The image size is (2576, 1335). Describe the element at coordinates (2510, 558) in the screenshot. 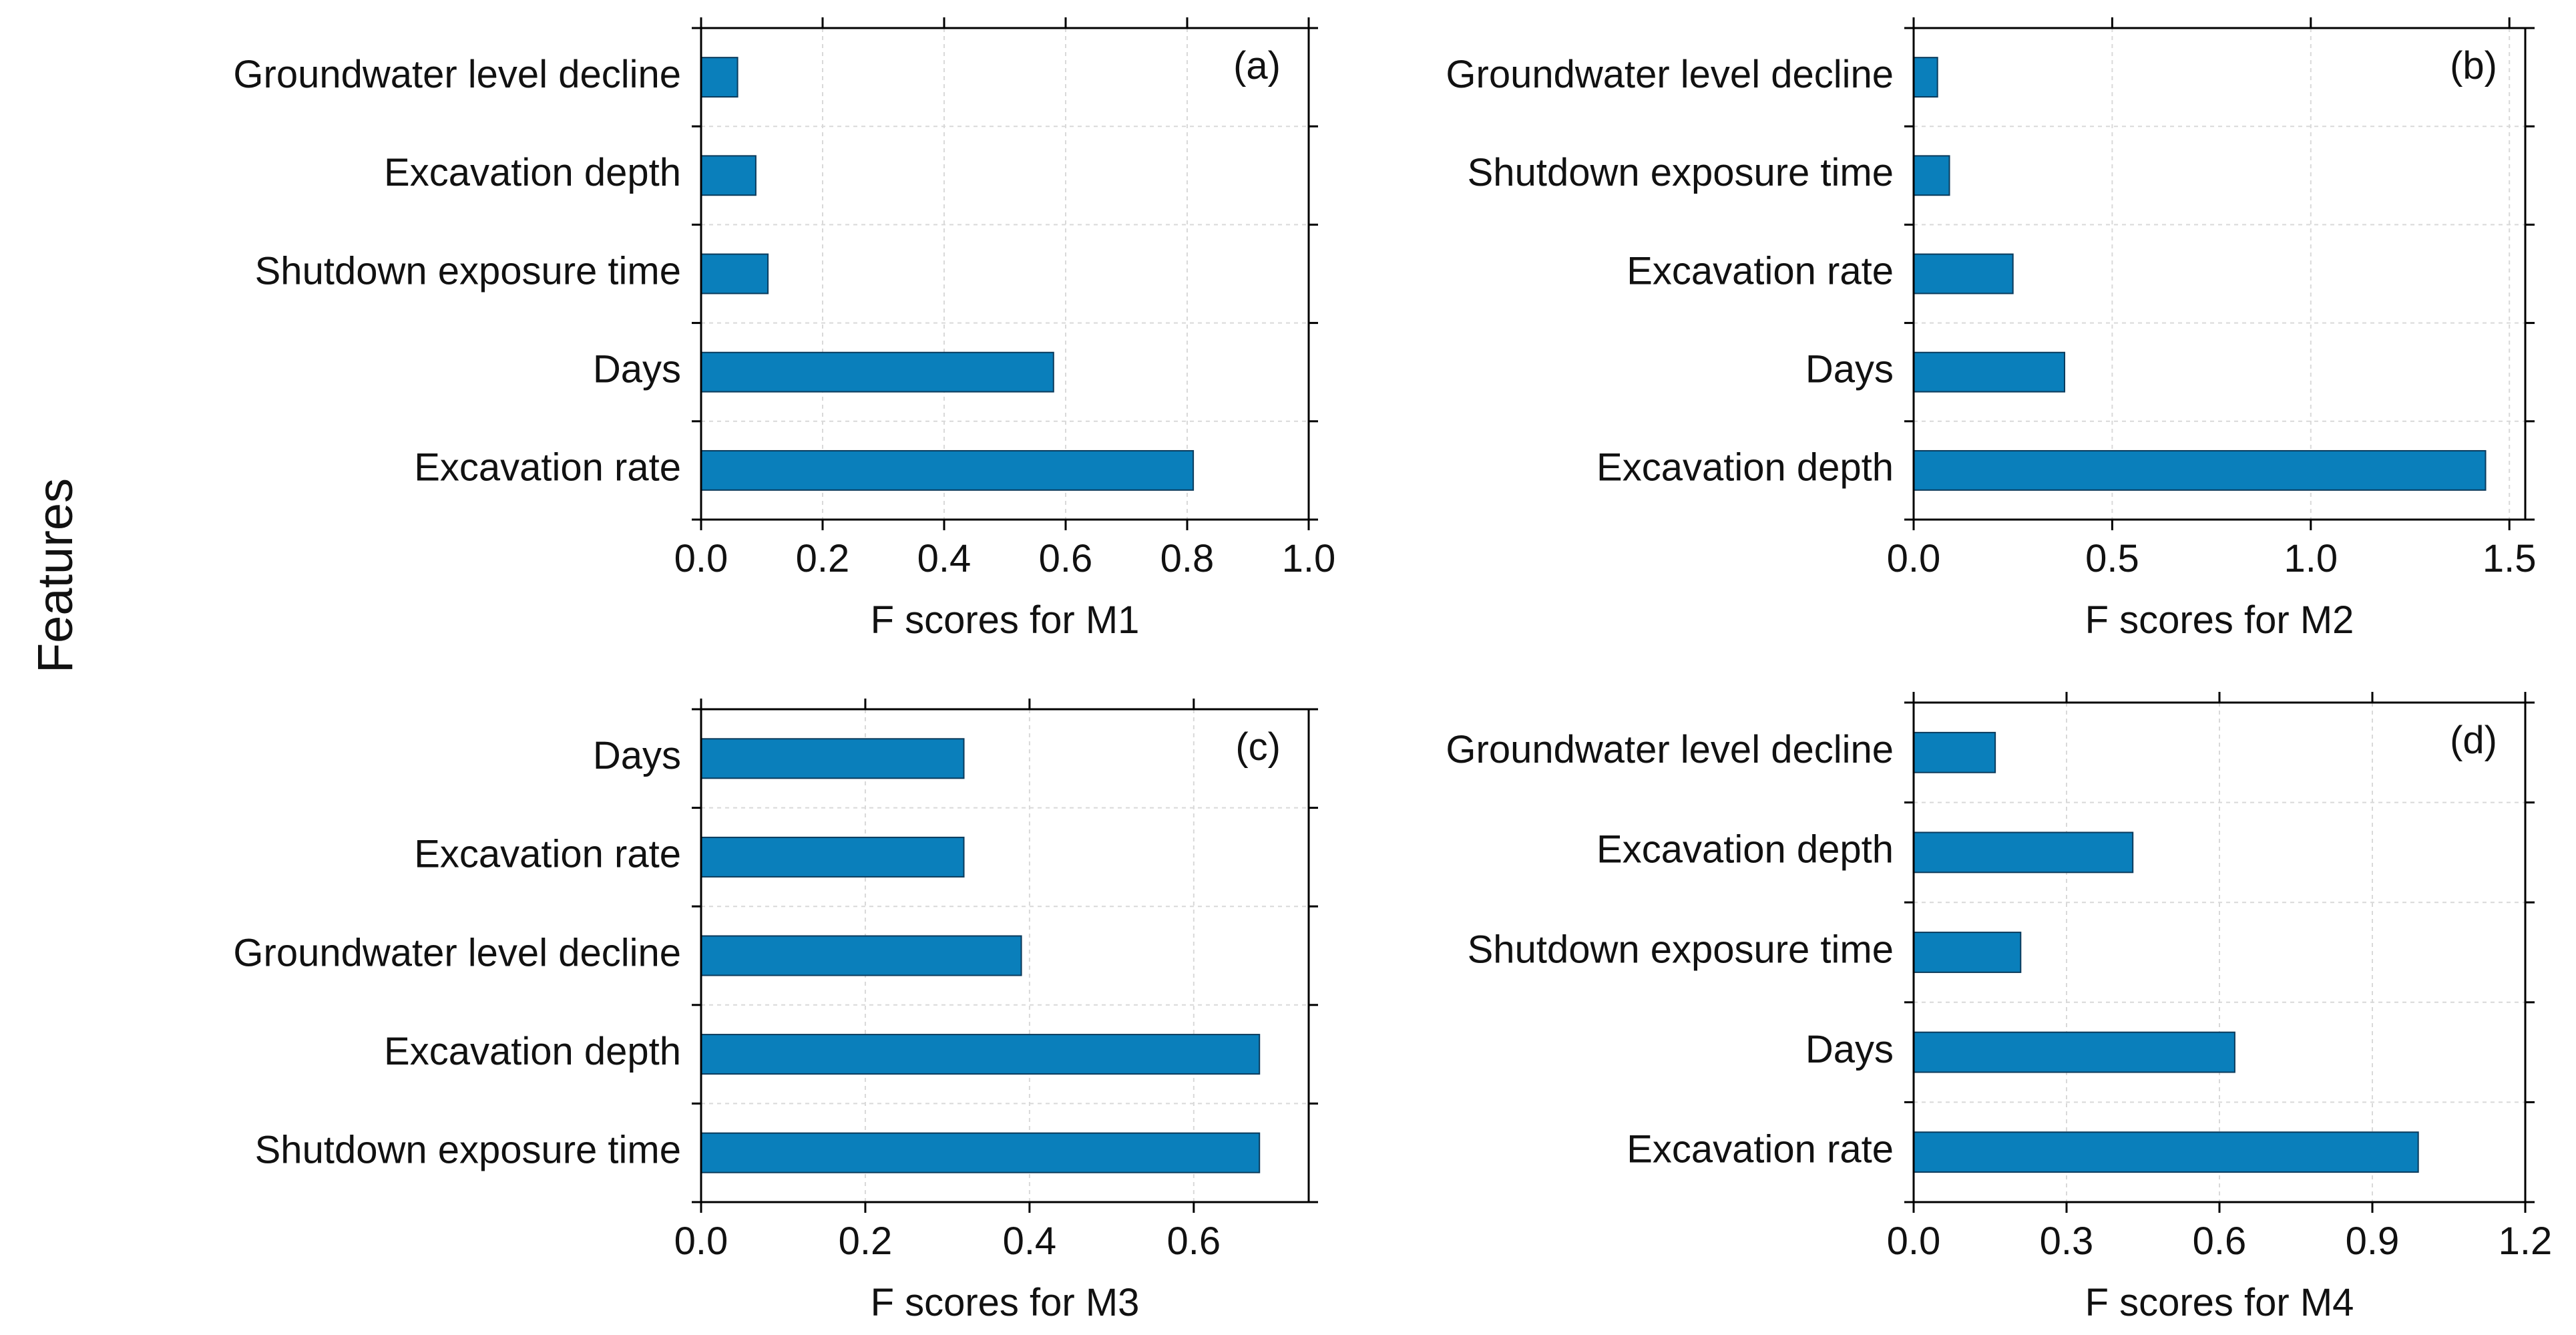

I see `x-tick-label: 1.5` at that location.